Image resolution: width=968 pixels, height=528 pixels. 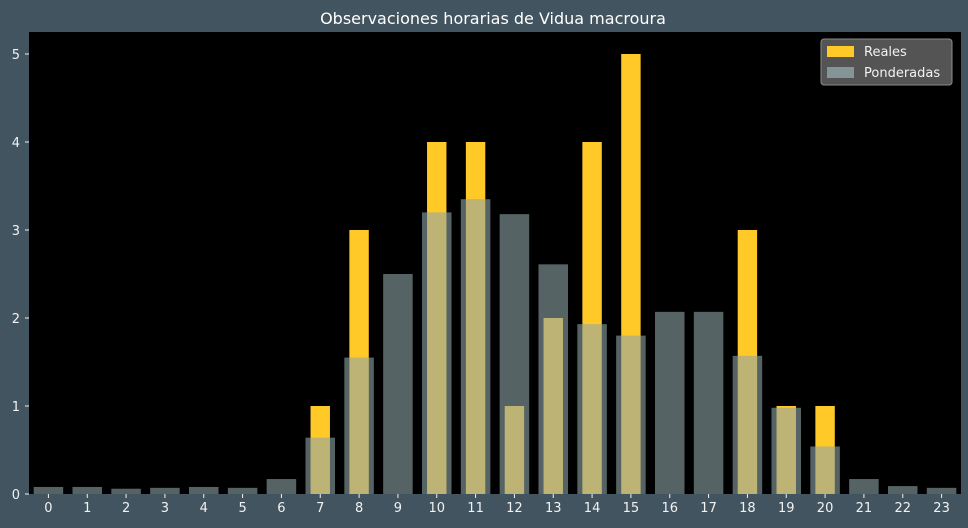 I want to click on x-tick-label: 12, so click(x=514, y=508).